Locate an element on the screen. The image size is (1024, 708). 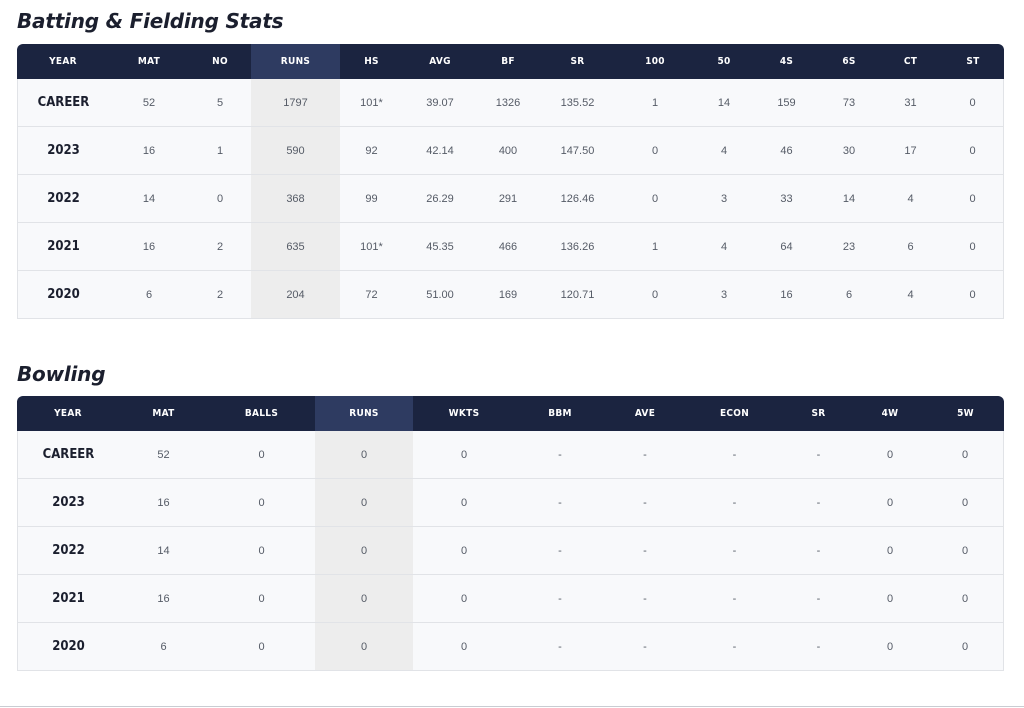
hundreds-cell: 1 is located at coordinates (655, 247).